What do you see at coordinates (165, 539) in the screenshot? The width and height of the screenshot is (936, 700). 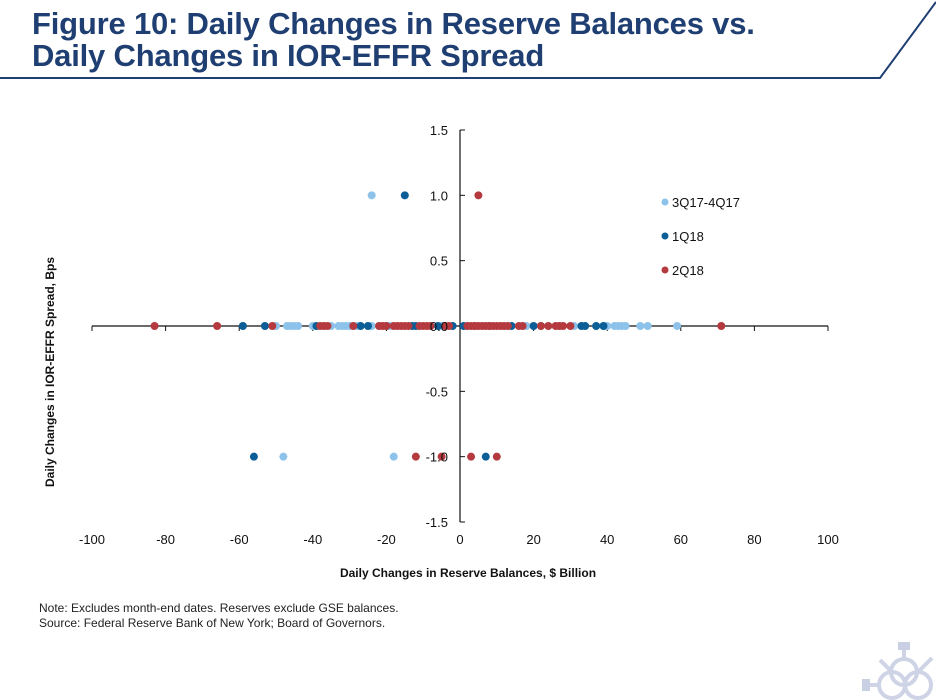 I see `x-tick-label: -80` at bounding box center [165, 539].